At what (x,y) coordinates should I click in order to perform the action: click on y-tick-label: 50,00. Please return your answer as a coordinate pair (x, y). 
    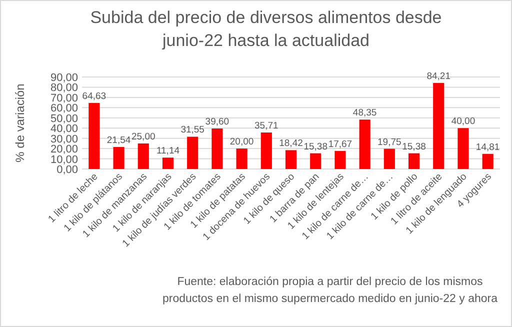
    Looking at the image, I should click on (64, 118).